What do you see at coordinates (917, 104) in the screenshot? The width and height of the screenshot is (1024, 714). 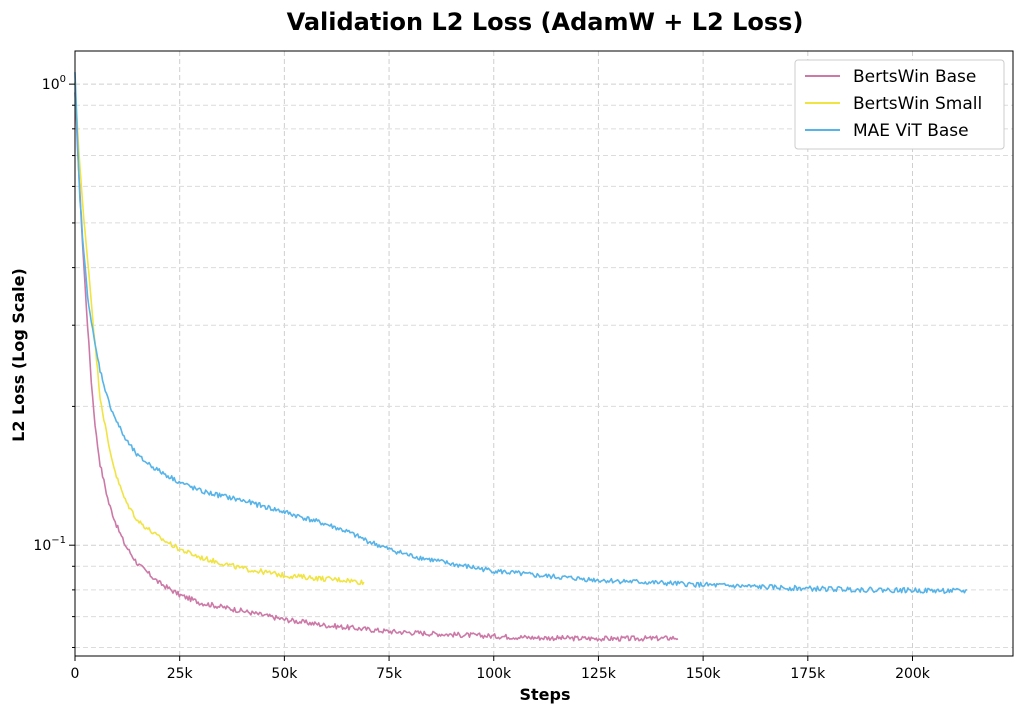 I see `legend-label-bertswin-small: BertsWin Small` at bounding box center [917, 104].